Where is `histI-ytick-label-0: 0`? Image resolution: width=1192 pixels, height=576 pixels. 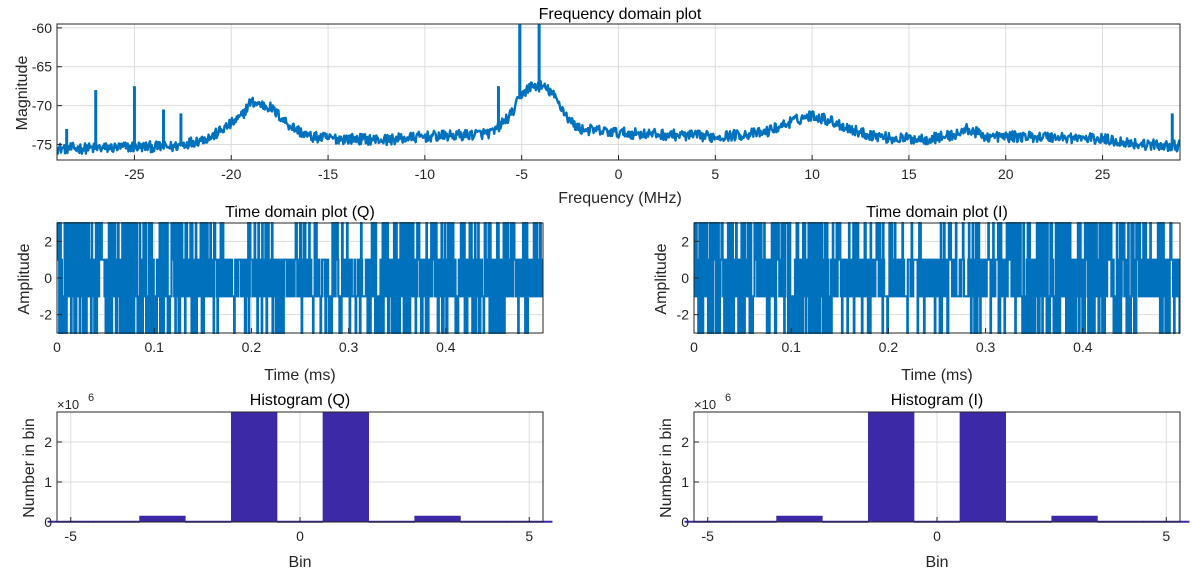
histI-ytick-label-0: 0 is located at coordinates (685, 522).